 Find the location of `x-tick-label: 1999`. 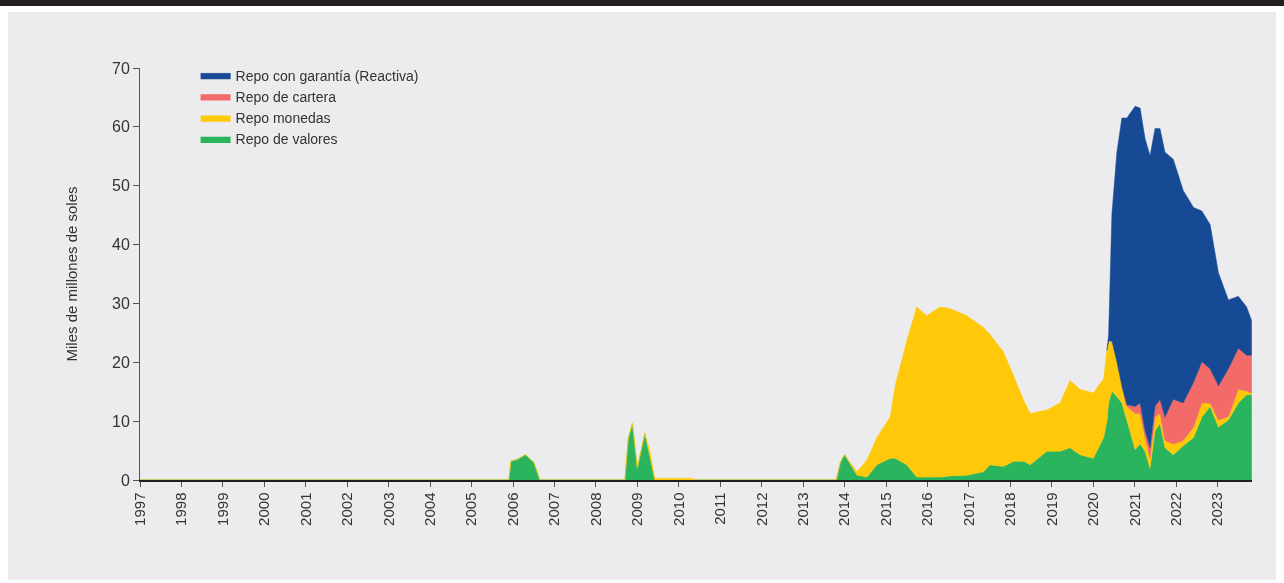

x-tick-label: 1999 is located at coordinates (222, 509).